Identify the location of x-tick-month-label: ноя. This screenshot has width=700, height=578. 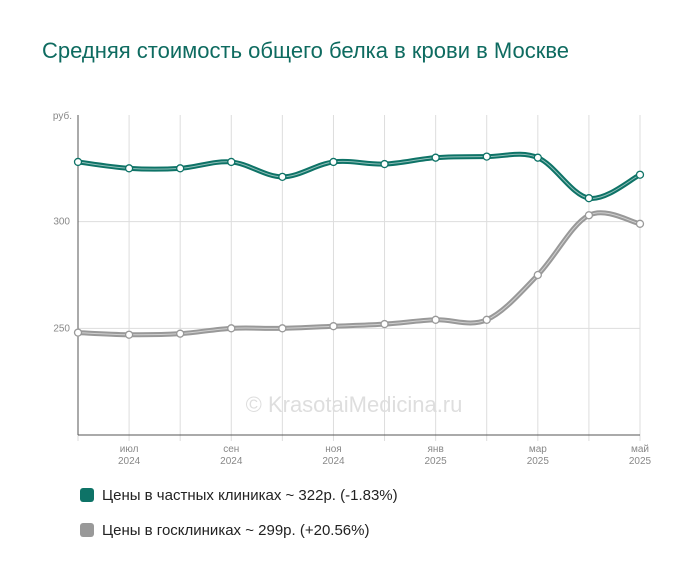
(333, 449).